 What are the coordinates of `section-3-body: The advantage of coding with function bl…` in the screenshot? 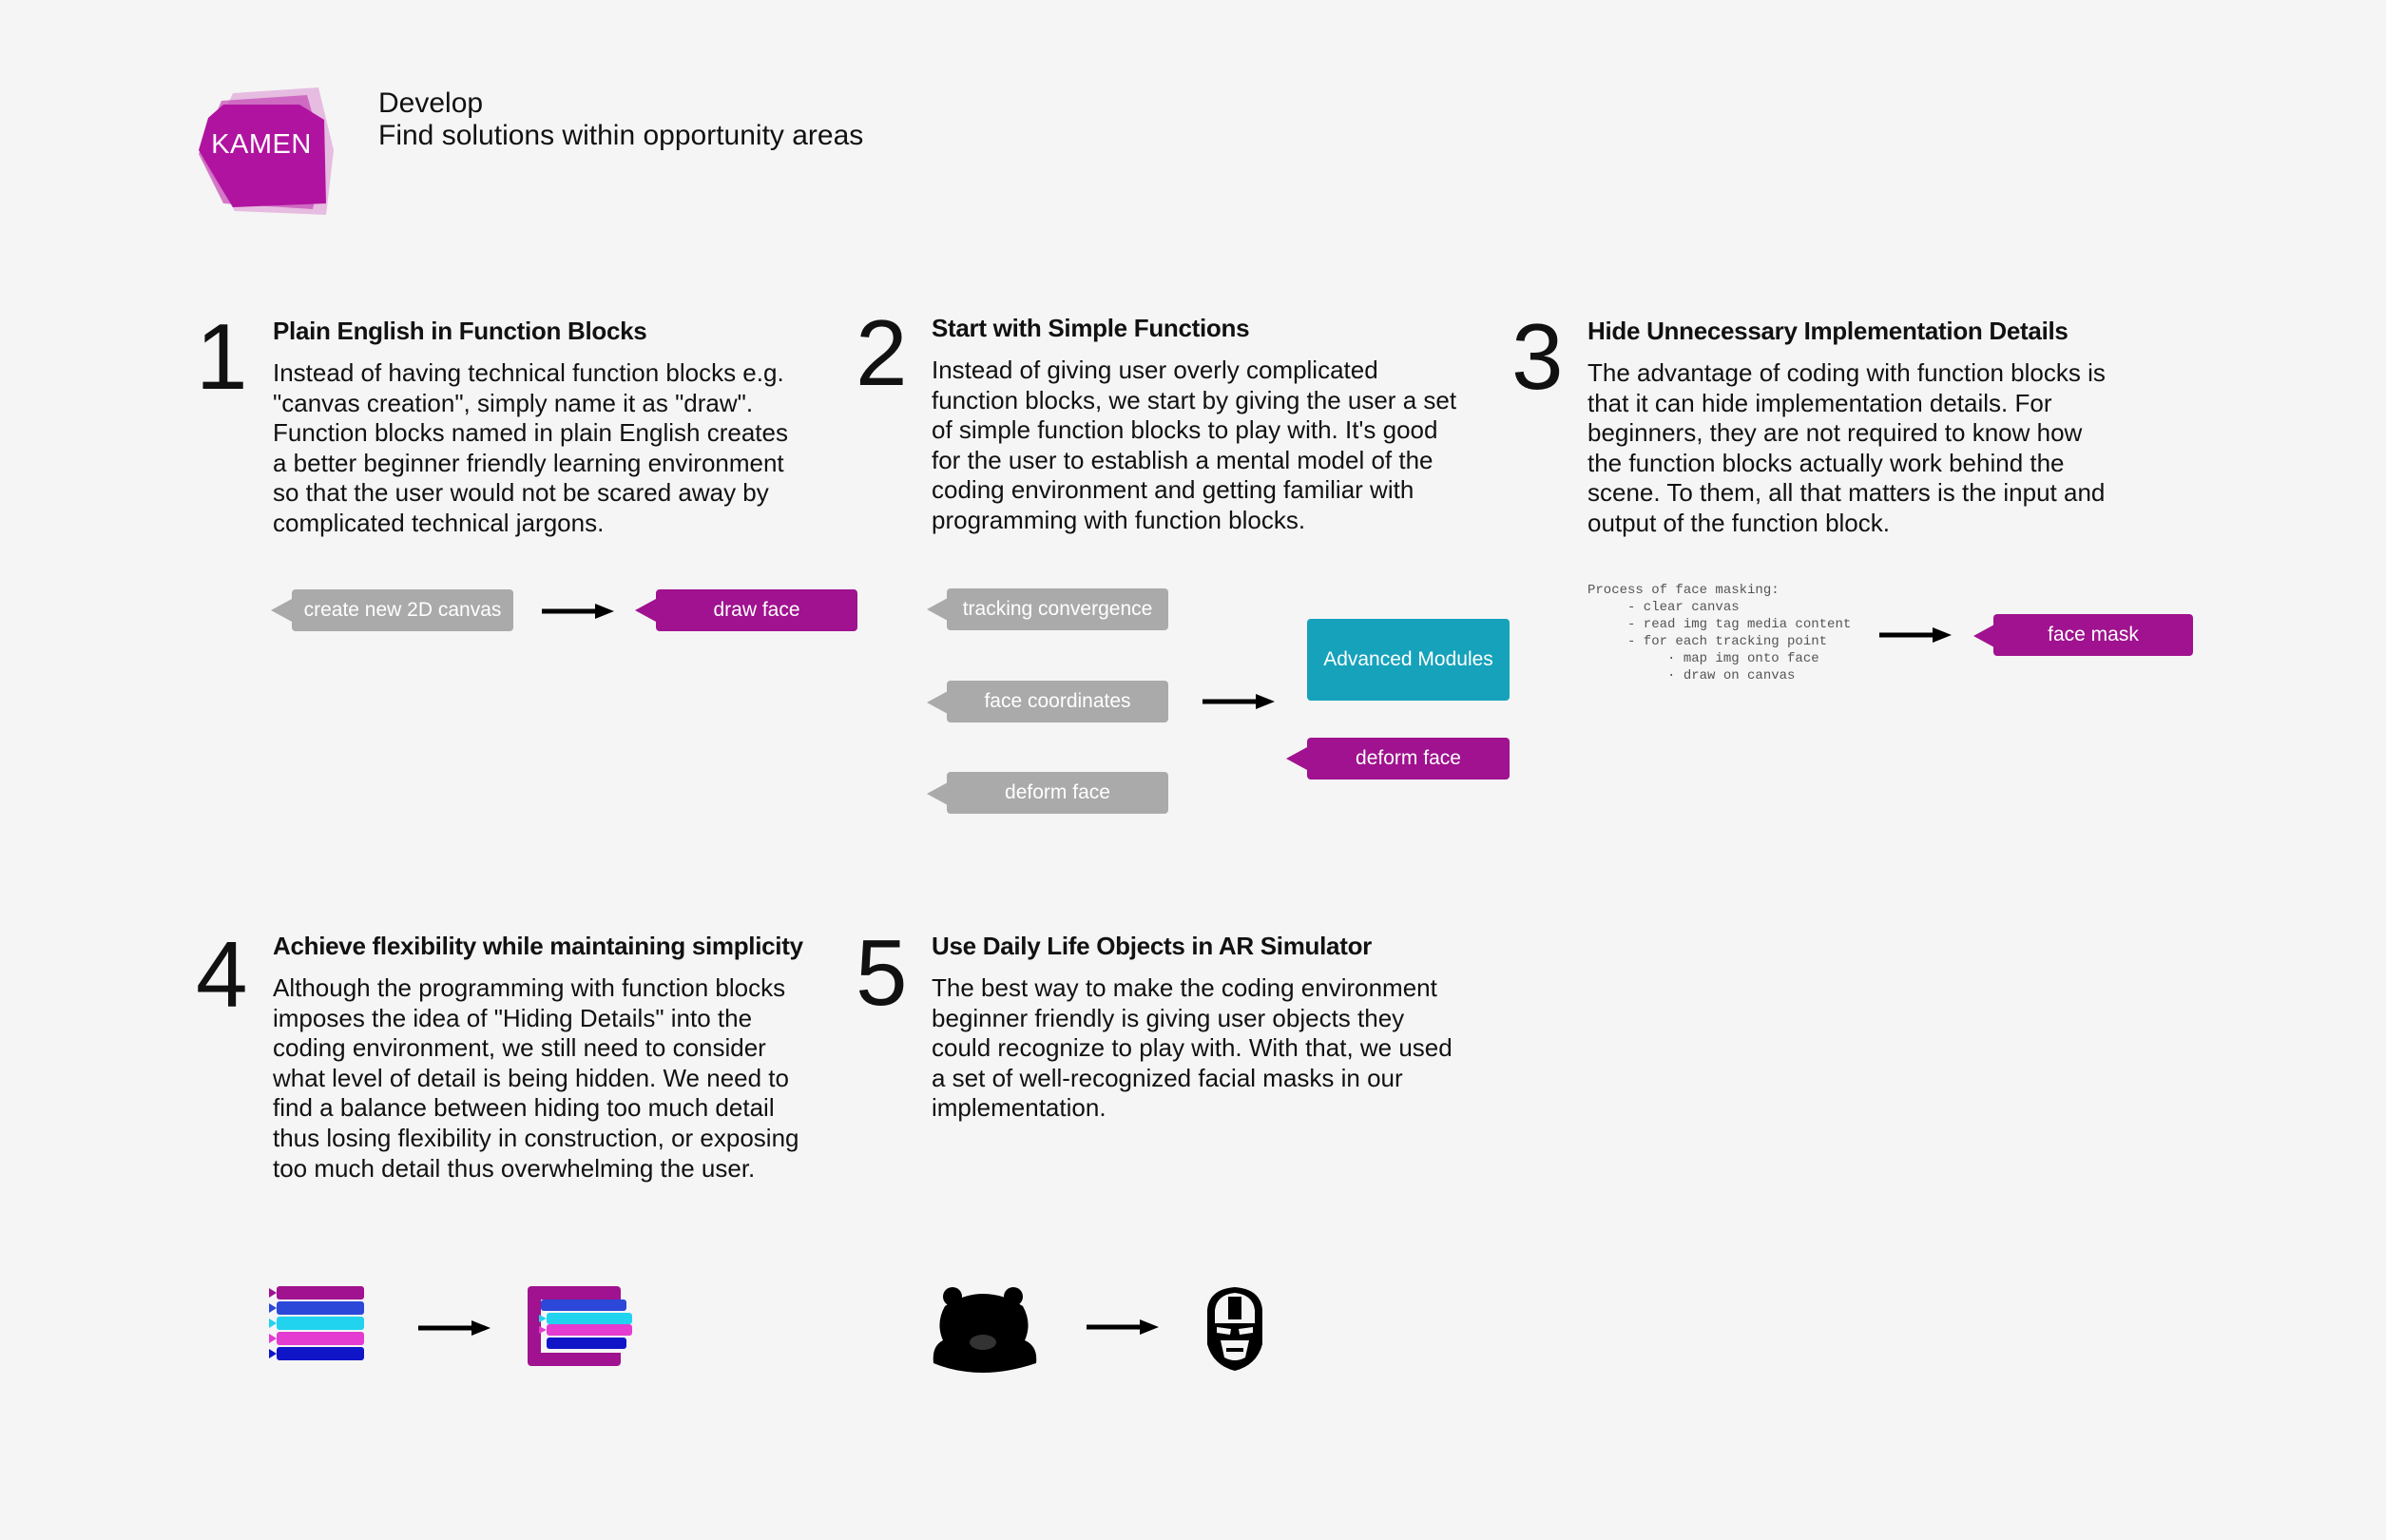 It's located at (1847, 447).